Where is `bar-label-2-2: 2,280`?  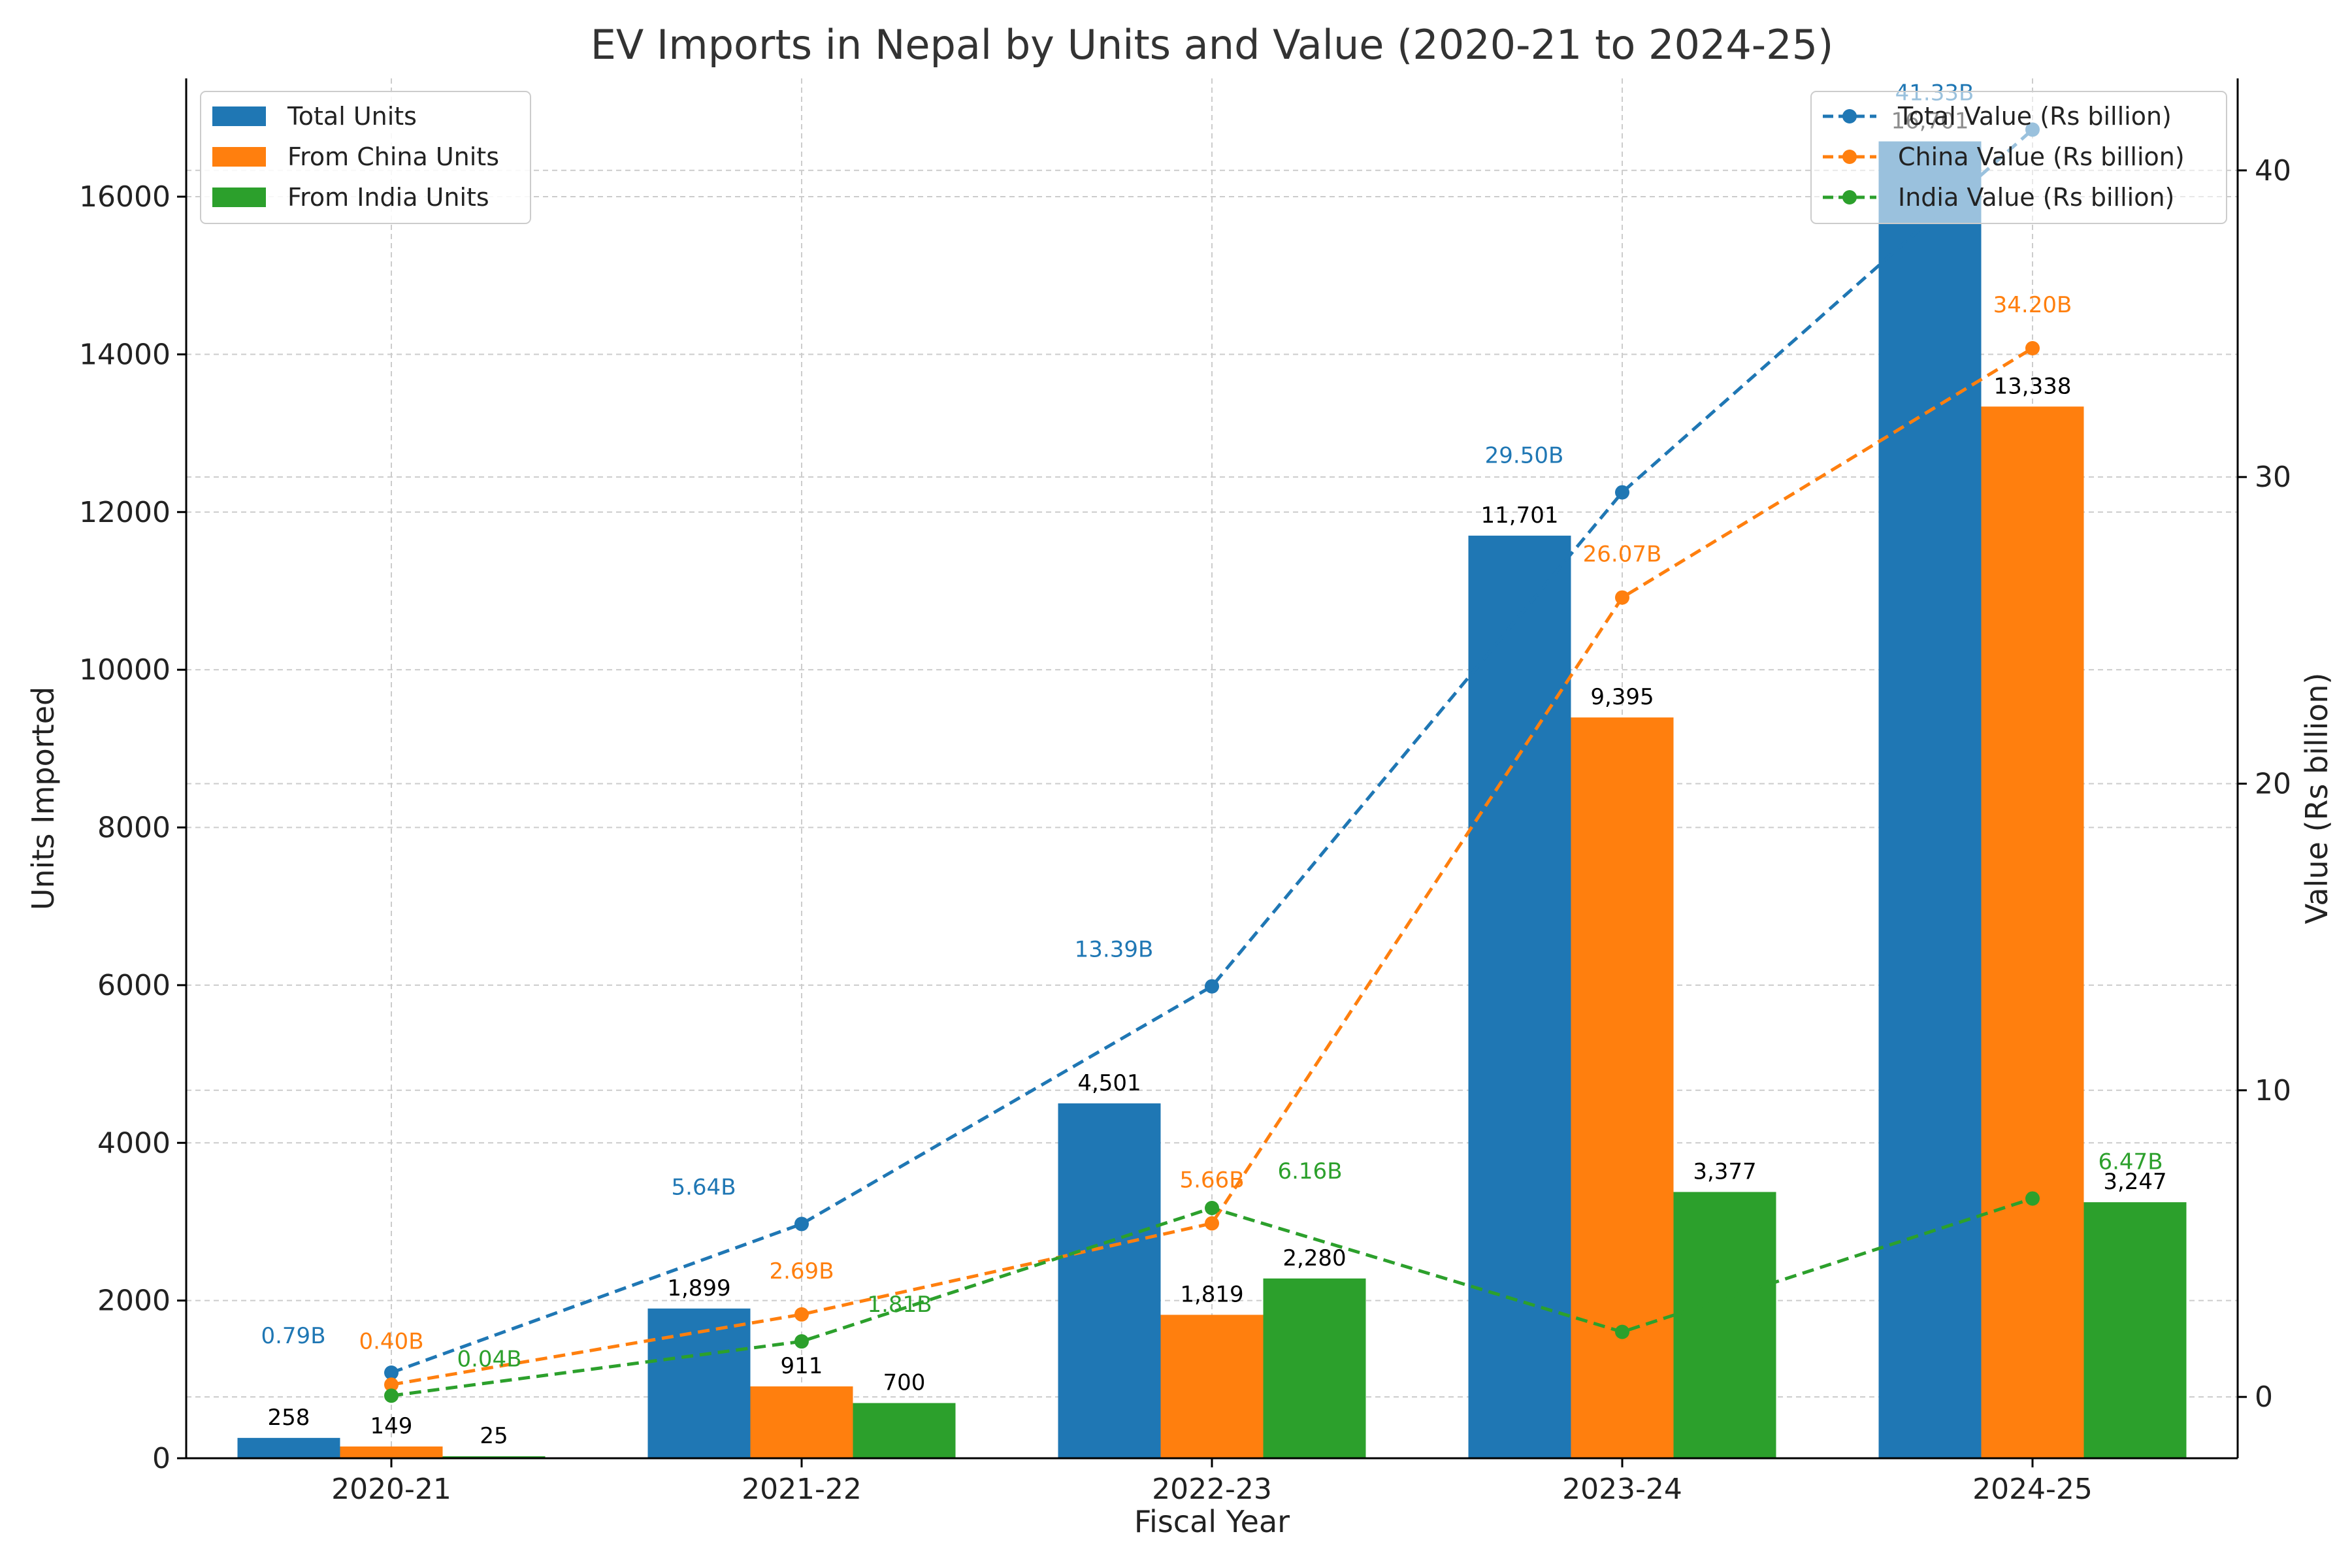 bar-label-2-2: 2,280 is located at coordinates (1314, 1258).